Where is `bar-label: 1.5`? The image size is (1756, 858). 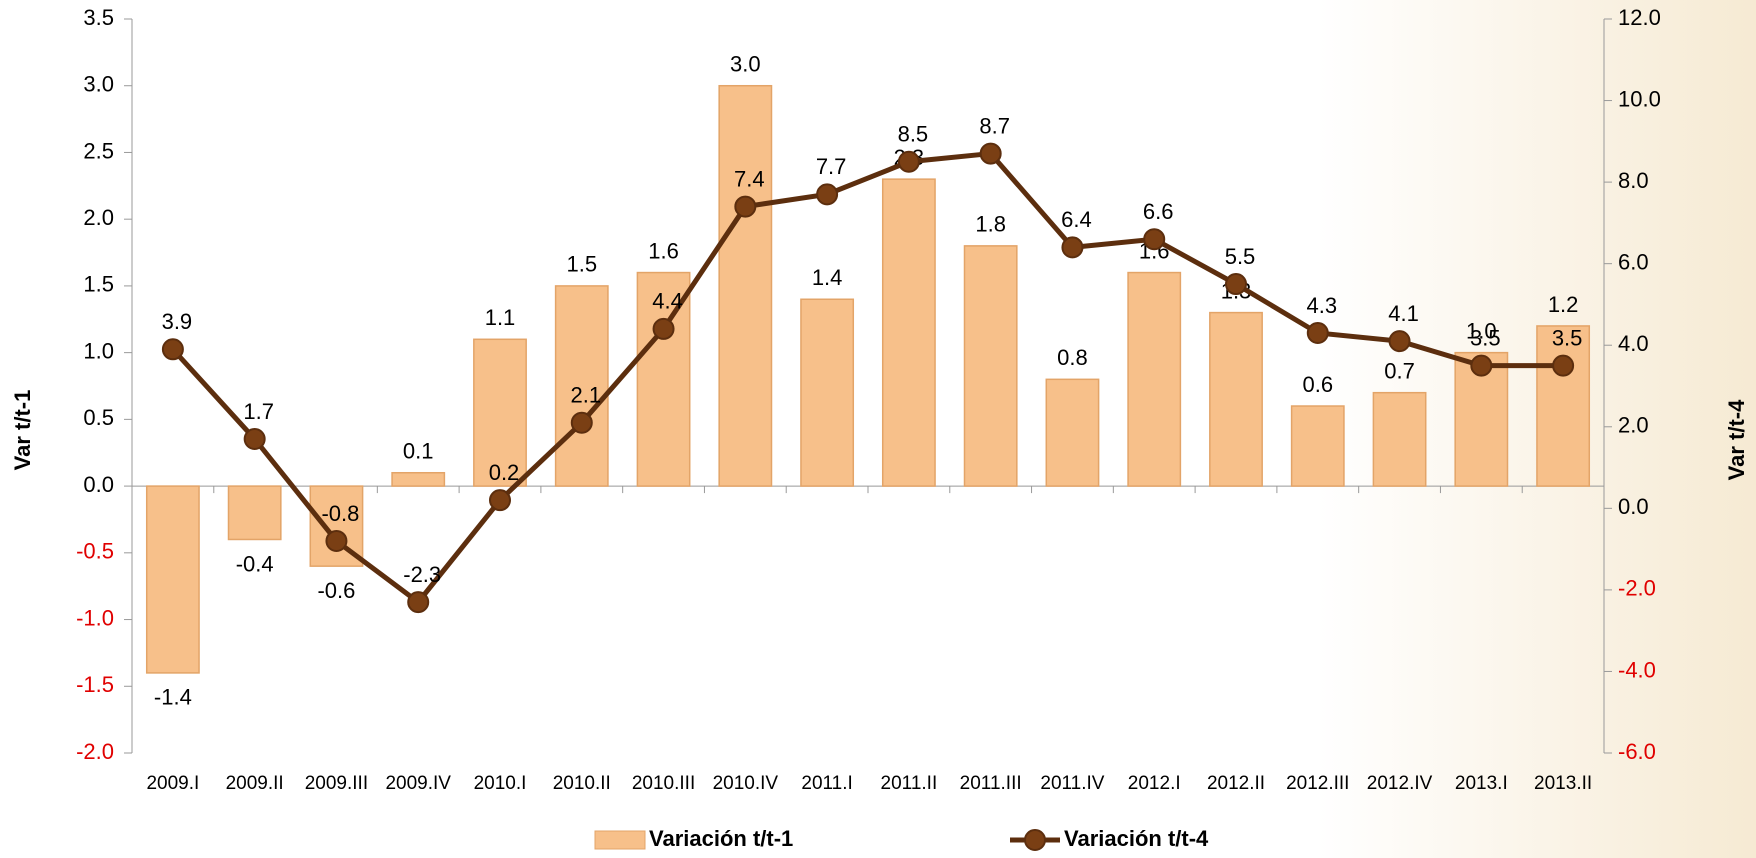 bar-label: 1.5 is located at coordinates (581, 264).